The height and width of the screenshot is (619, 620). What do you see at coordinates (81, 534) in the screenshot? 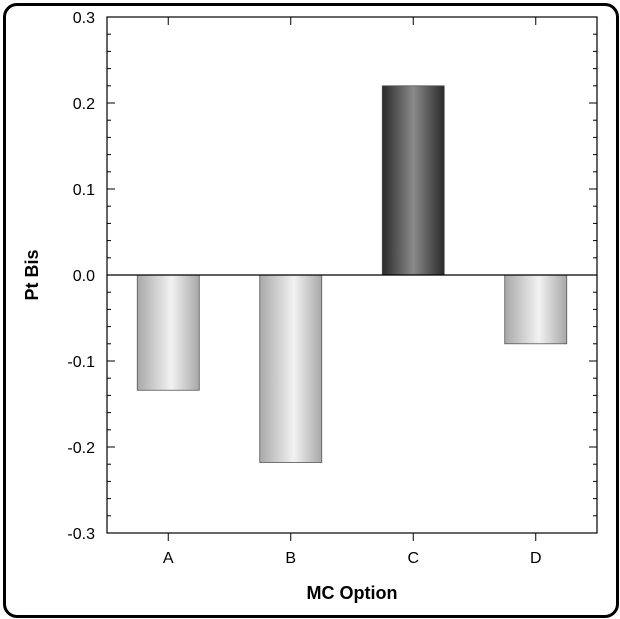
I see `y-tick-label: -0.3` at bounding box center [81, 534].